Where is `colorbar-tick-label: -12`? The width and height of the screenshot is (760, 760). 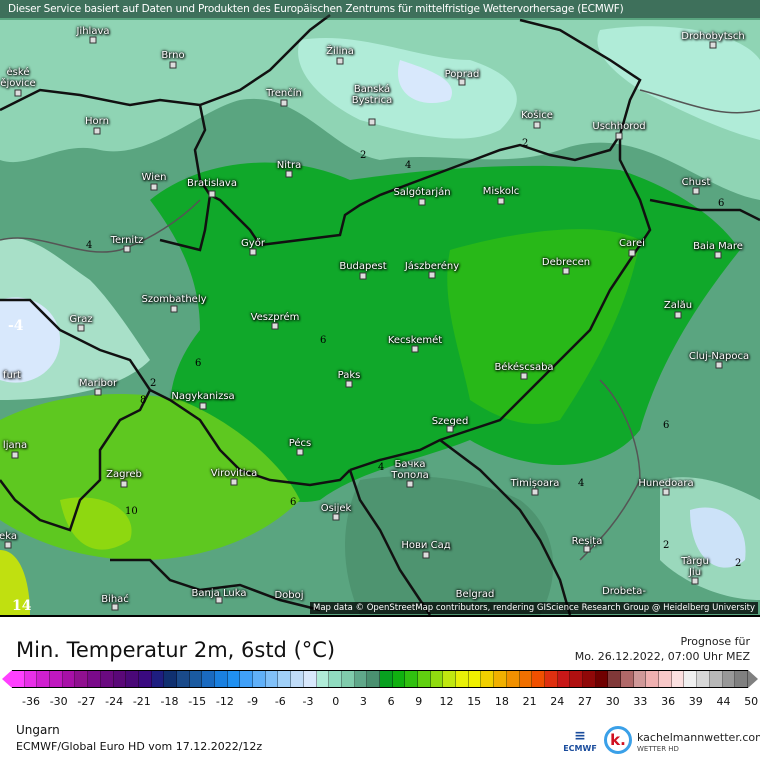 colorbar-tick-label: -12 is located at coordinates (224, 701).